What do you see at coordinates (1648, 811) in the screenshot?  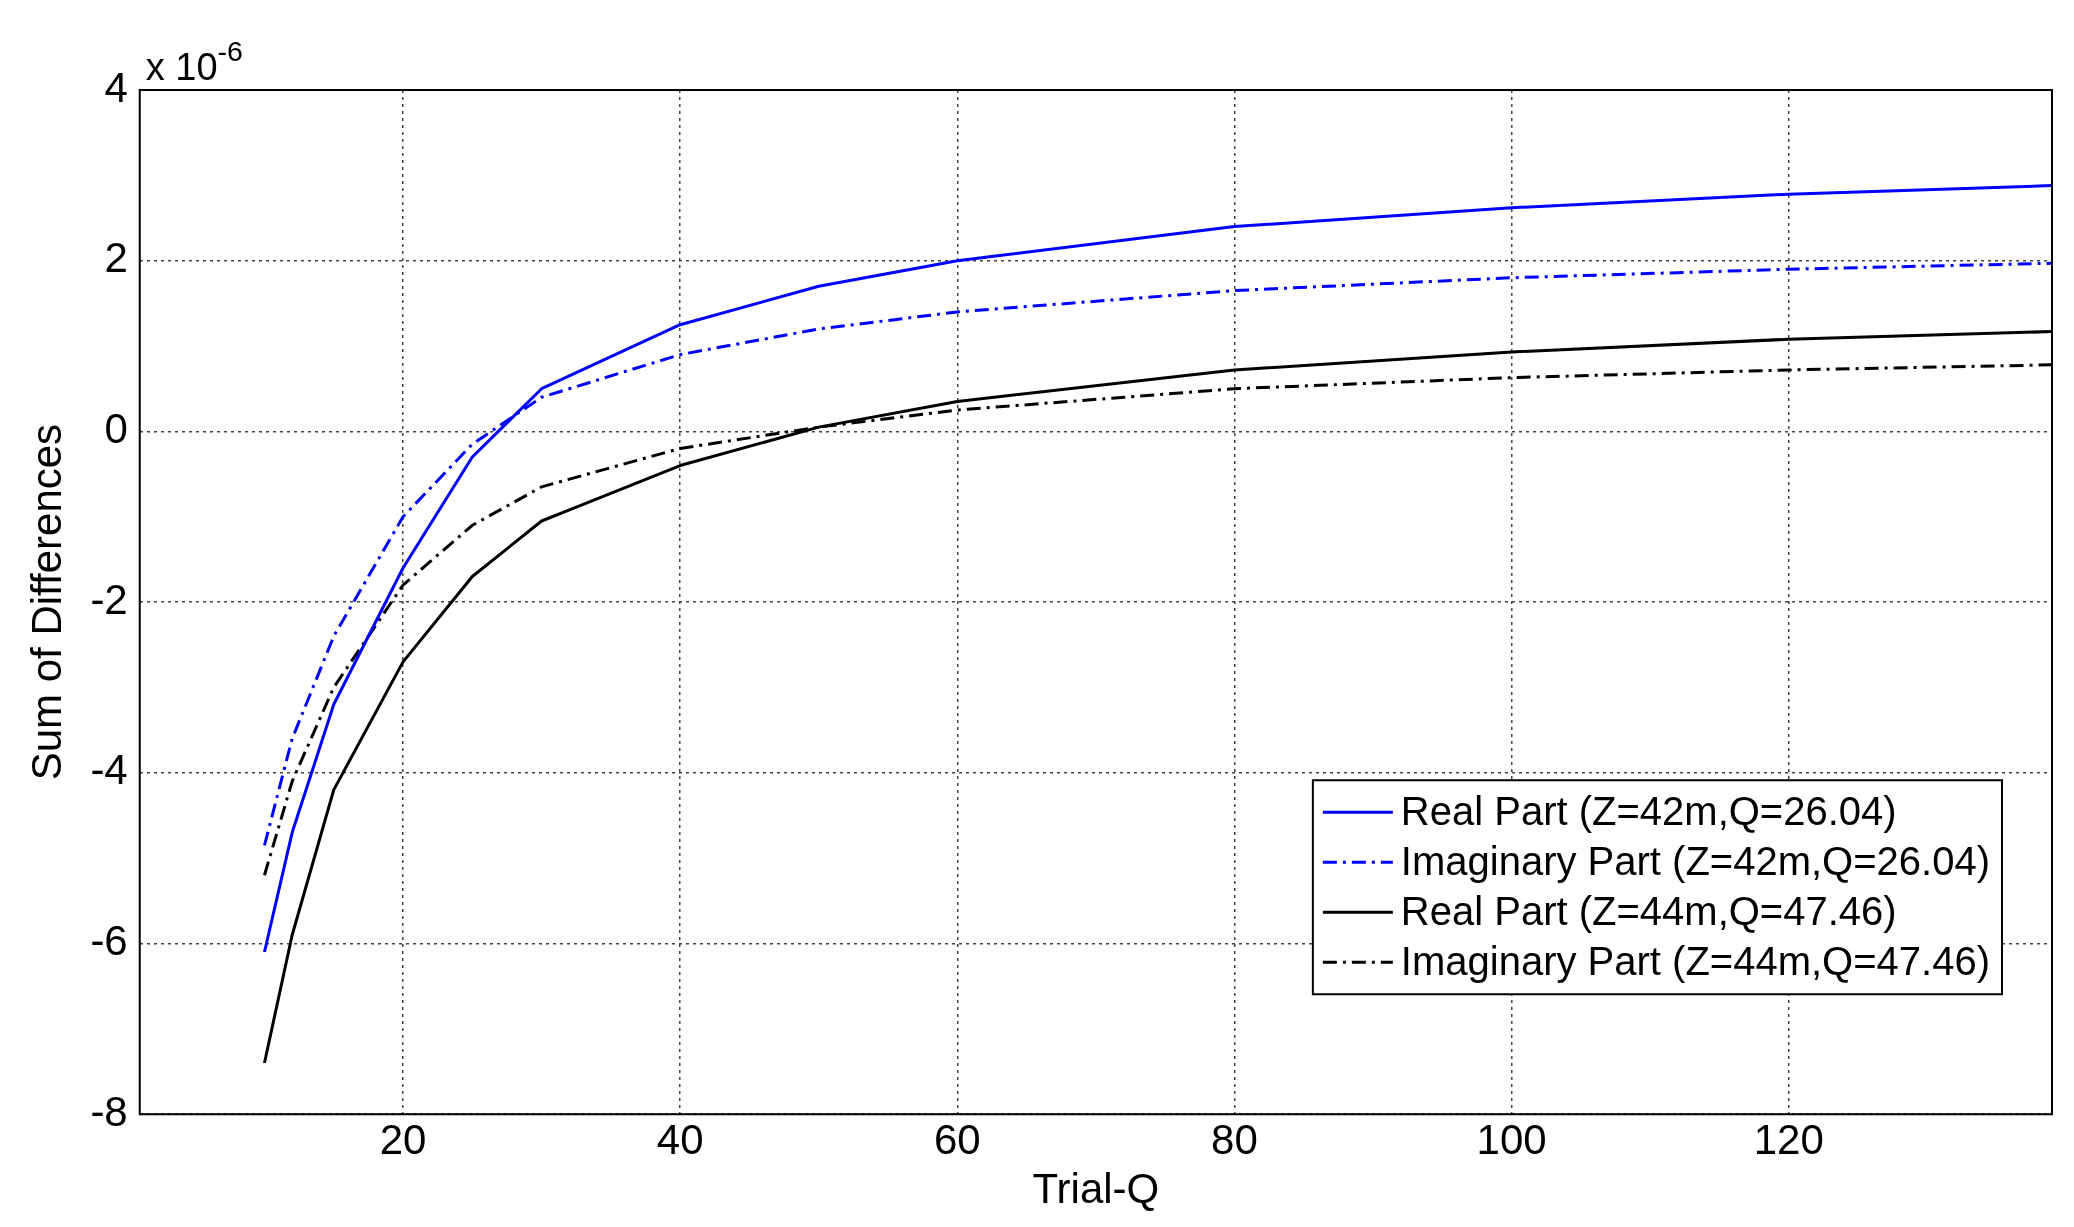 I see `legend-label: Real Part (Z=42m,Q=26.04)` at bounding box center [1648, 811].